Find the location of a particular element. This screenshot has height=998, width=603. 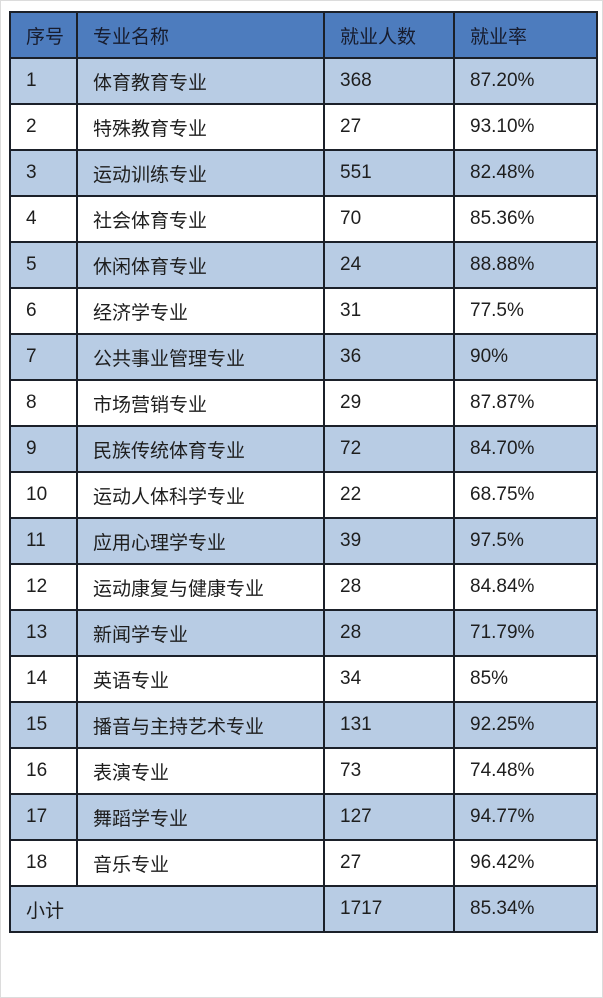

employment-rate-cell: 68.75% is located at coordinates (525, 495).